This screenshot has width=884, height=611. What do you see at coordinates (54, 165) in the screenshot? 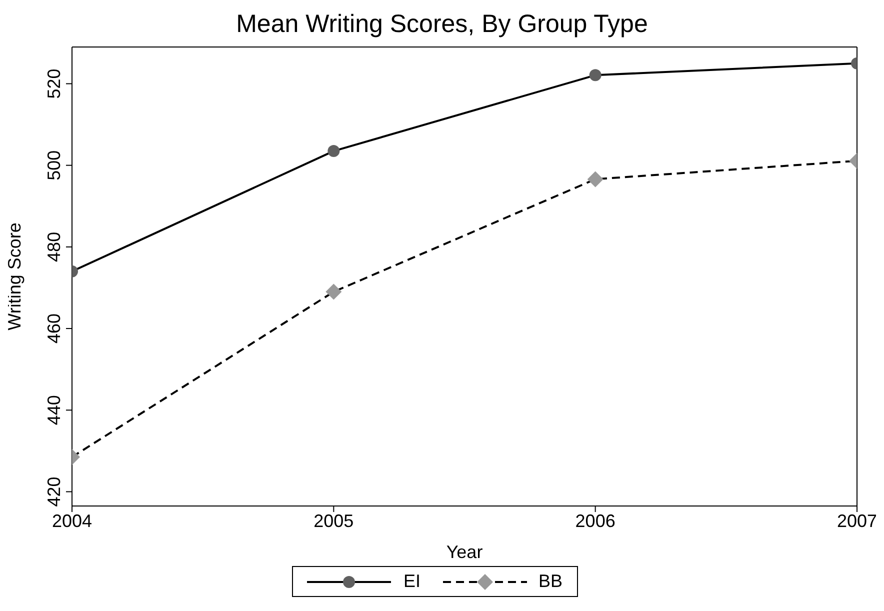
I see `y-tick-label: 500` at bounding box center [54, 165].